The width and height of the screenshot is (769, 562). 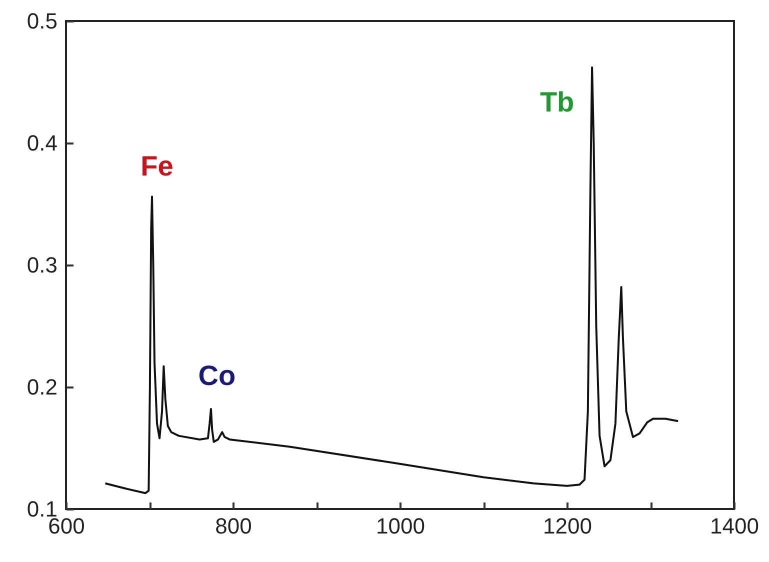 What do you see at coordinates (233, 526) in the screenshot?
I see `x-tick-label: 800` at bounding box center [233, 526].